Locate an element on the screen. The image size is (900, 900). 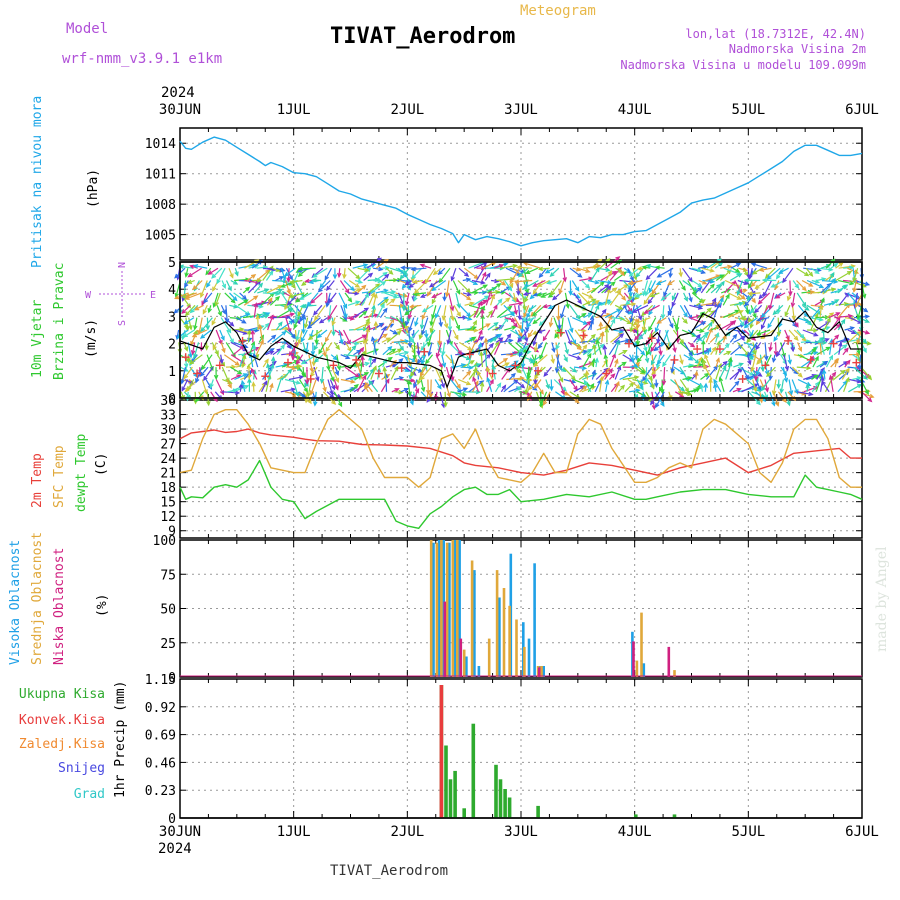
x-tick-label-top: 1JUL is located at coordinates (294, 110).